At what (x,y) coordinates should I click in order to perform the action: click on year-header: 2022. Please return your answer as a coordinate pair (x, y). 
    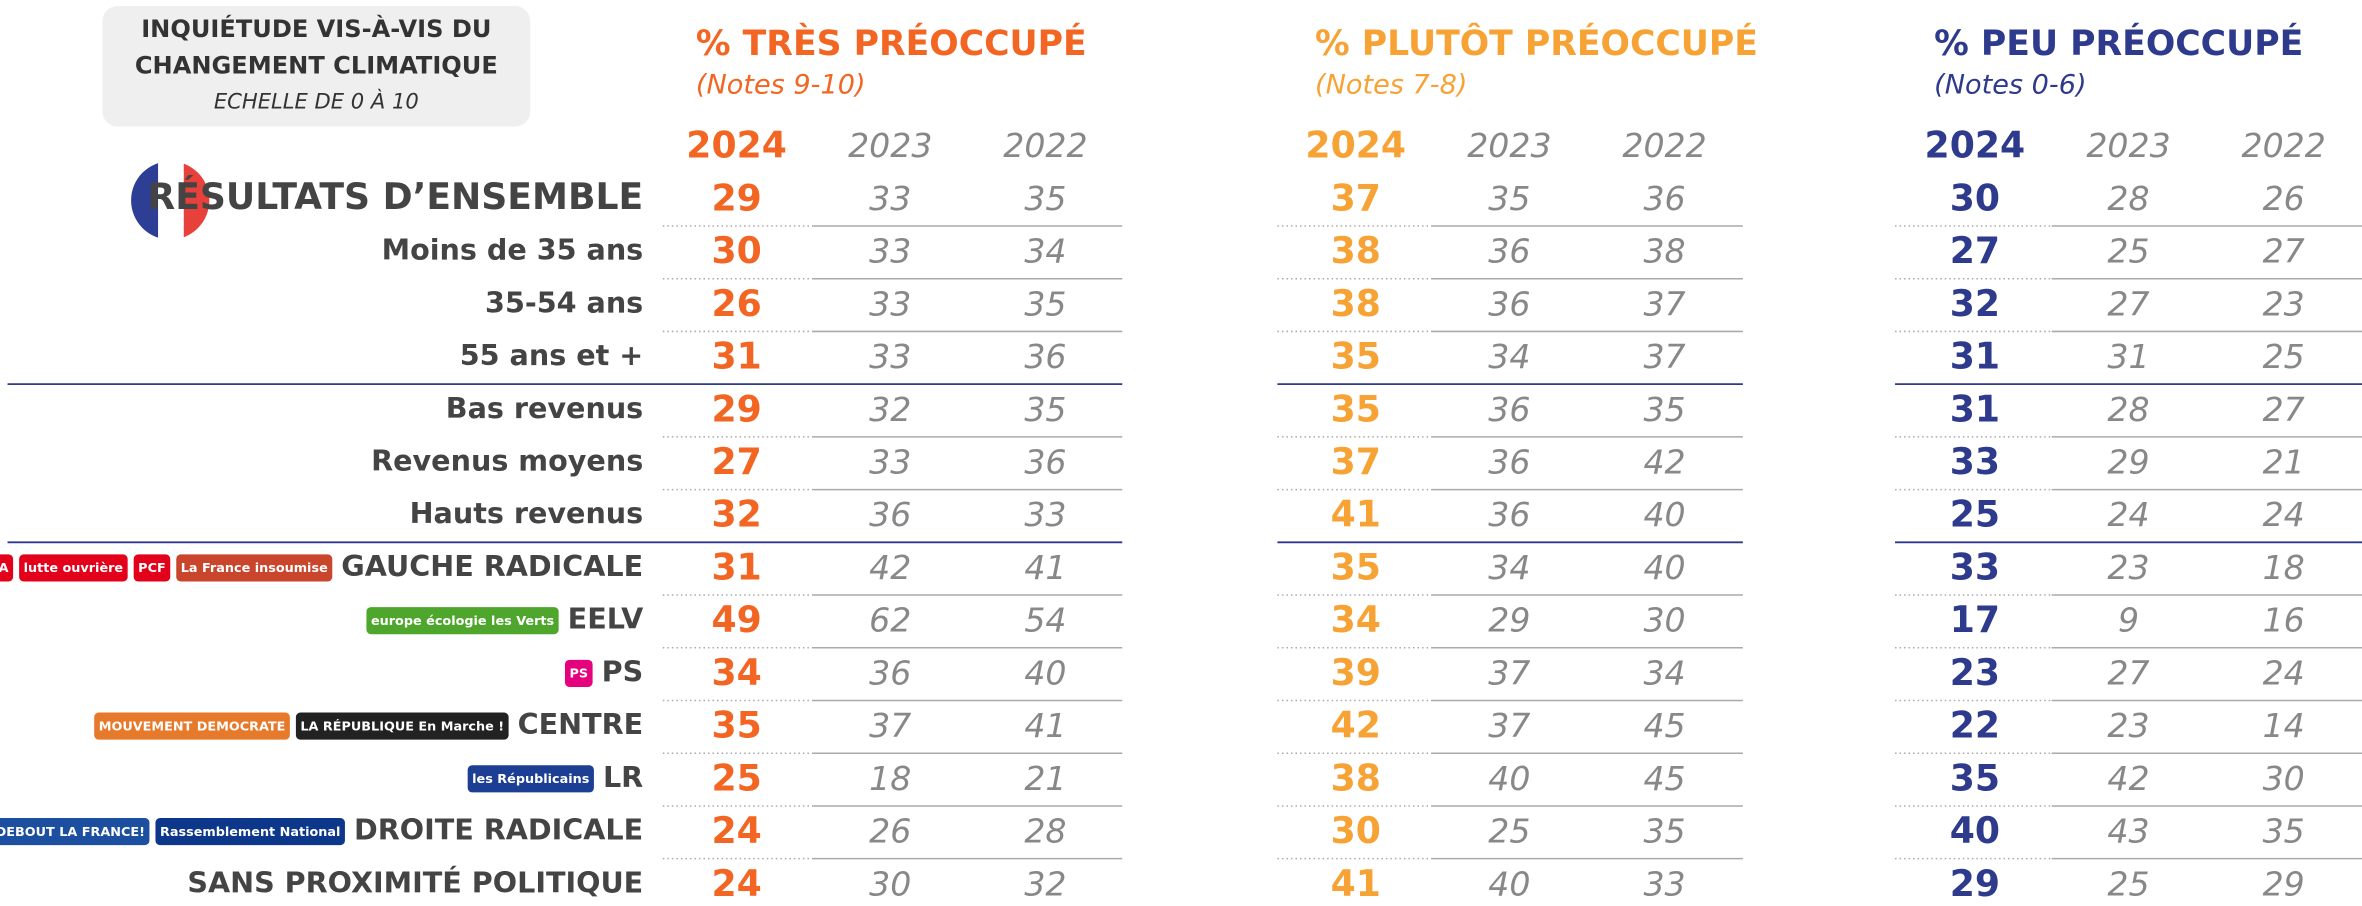
    Looking at the image, I should click on (1664, 145).